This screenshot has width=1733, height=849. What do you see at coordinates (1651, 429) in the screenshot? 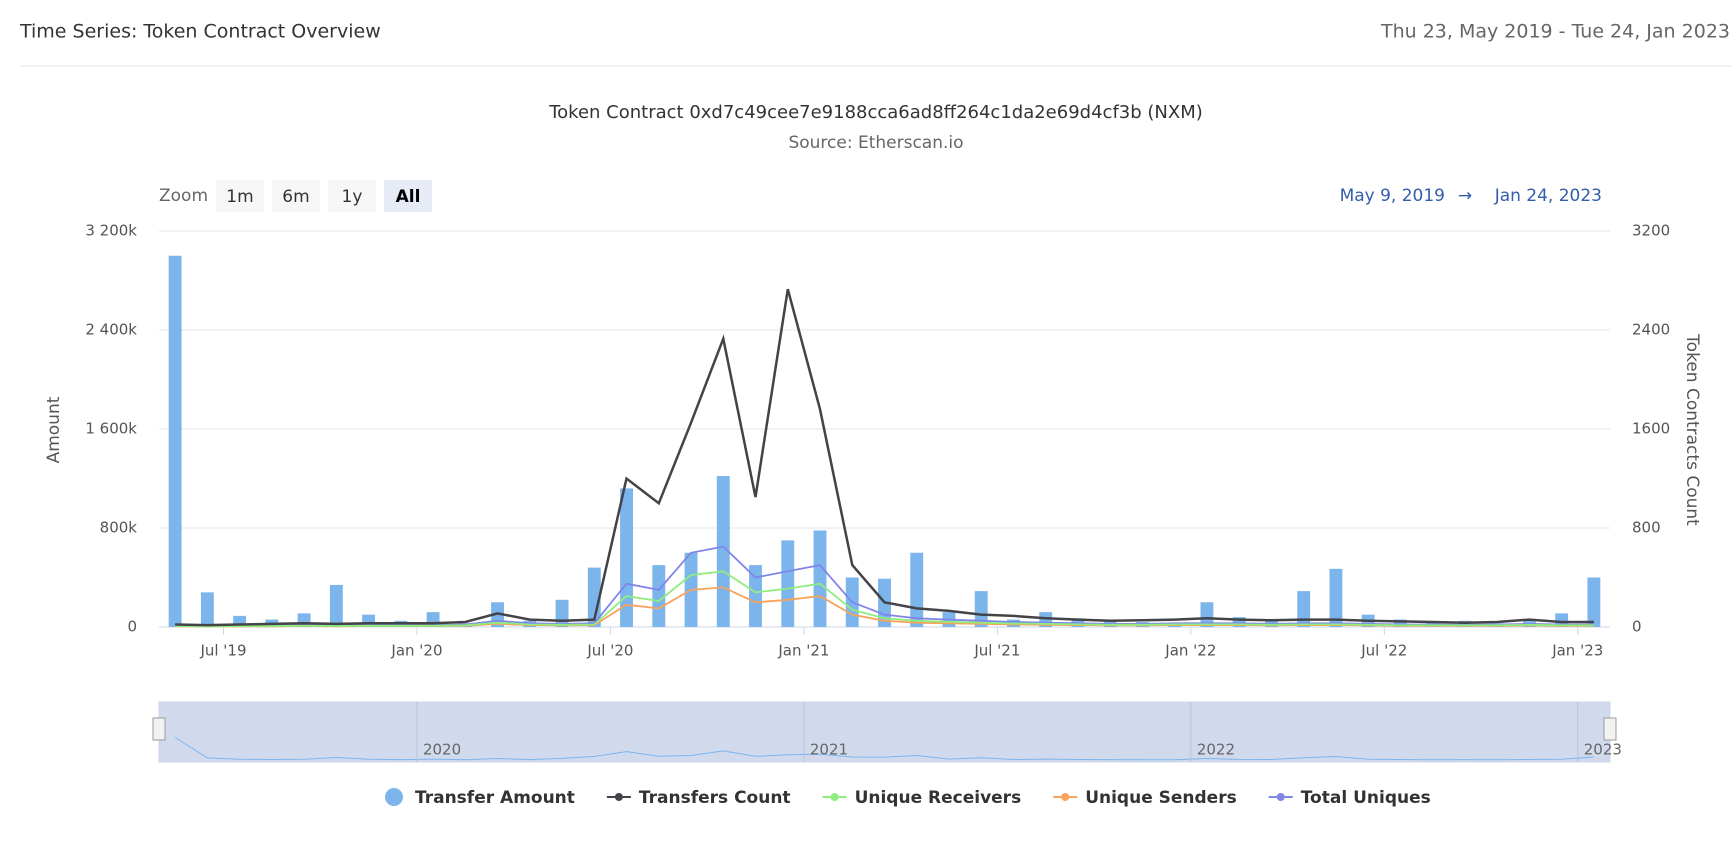
I see `y2-tick-label: 1600` at bounding box center [1651, 429].